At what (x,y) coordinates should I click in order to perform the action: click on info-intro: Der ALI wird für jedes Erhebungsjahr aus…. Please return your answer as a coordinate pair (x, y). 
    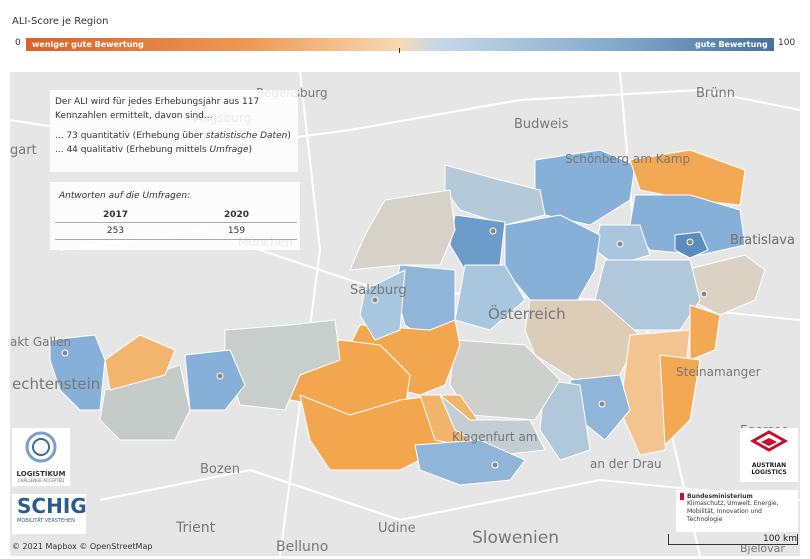
    Looking at the image, I should click on (157, 109).